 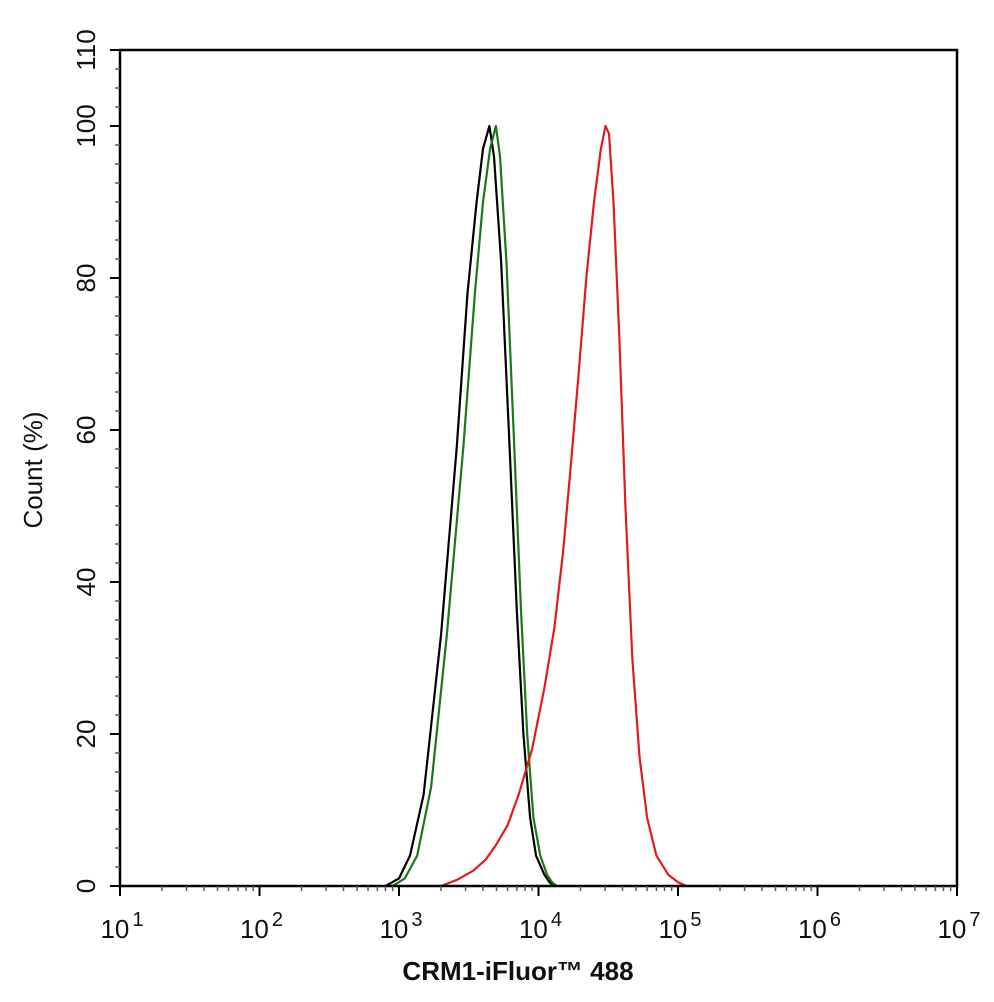 I want to click on y-tick-label: 0, so click(x=86, y=886).